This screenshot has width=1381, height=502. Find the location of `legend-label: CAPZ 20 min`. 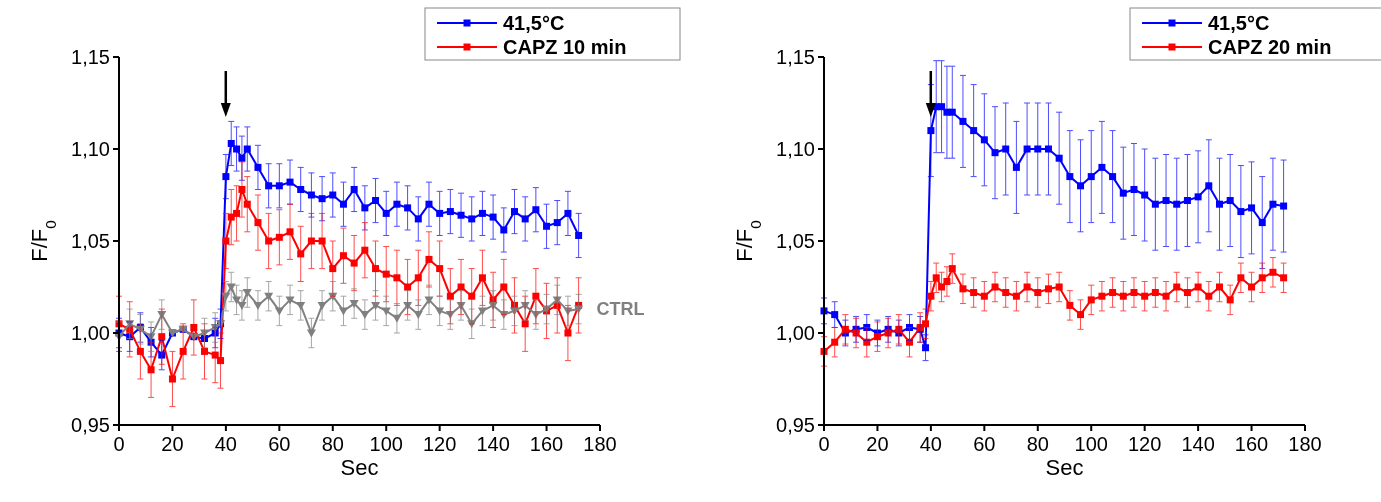

legend-label: CAPZ 20 min is located at coordinates (1270, 47).